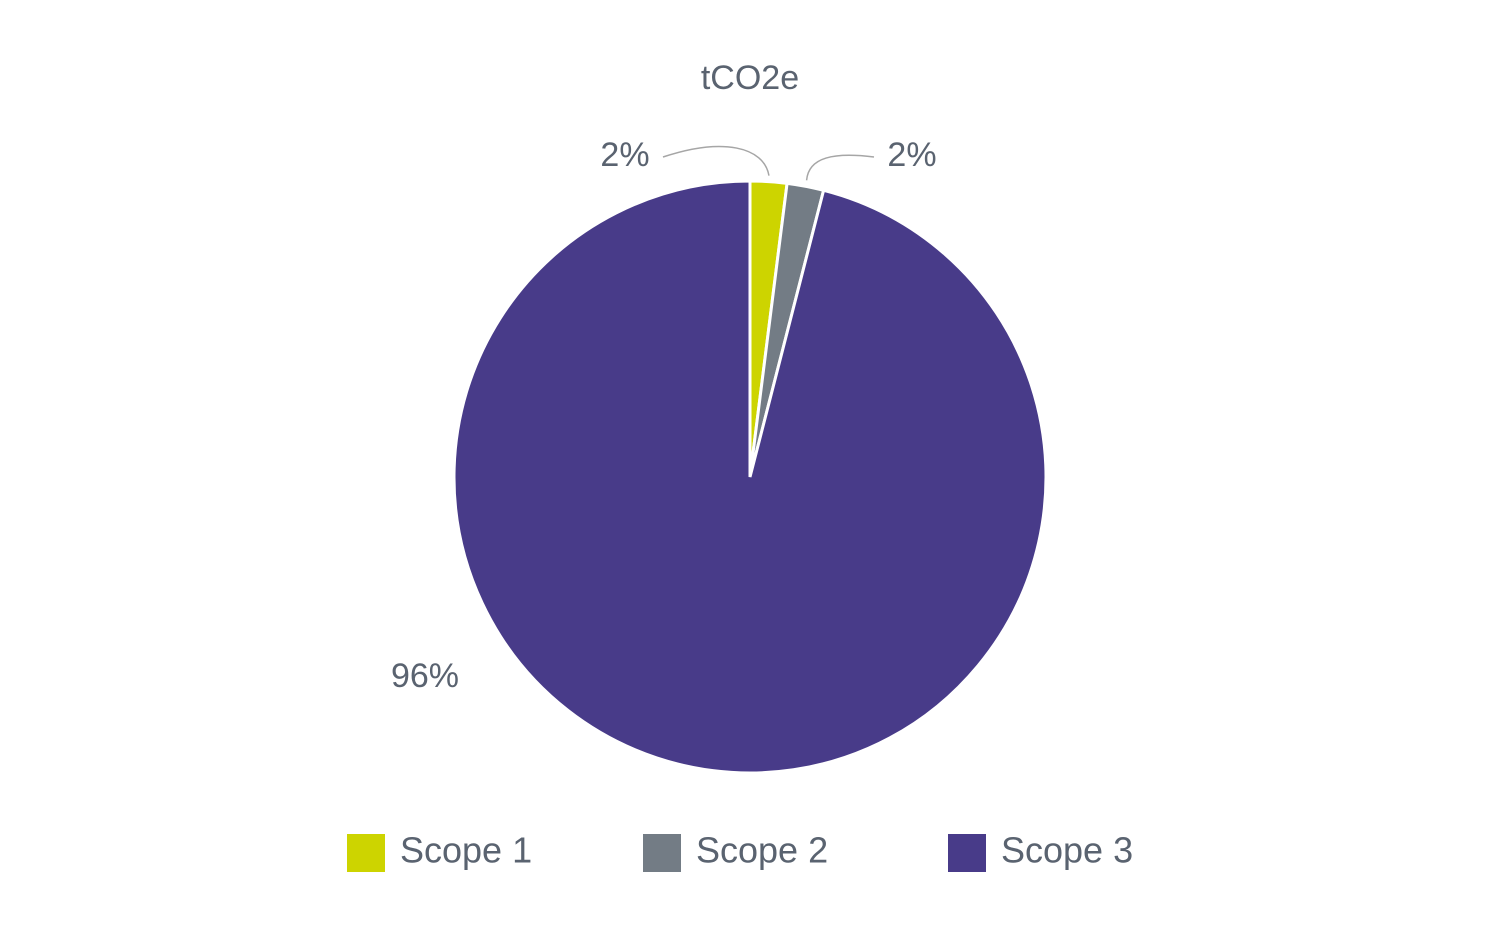 The image size is (1500, 935). What do you see at coordinates (1067, 850) in the screenshot?
I see `legend-label: Scope 3` at bounding box center [1067, 850].